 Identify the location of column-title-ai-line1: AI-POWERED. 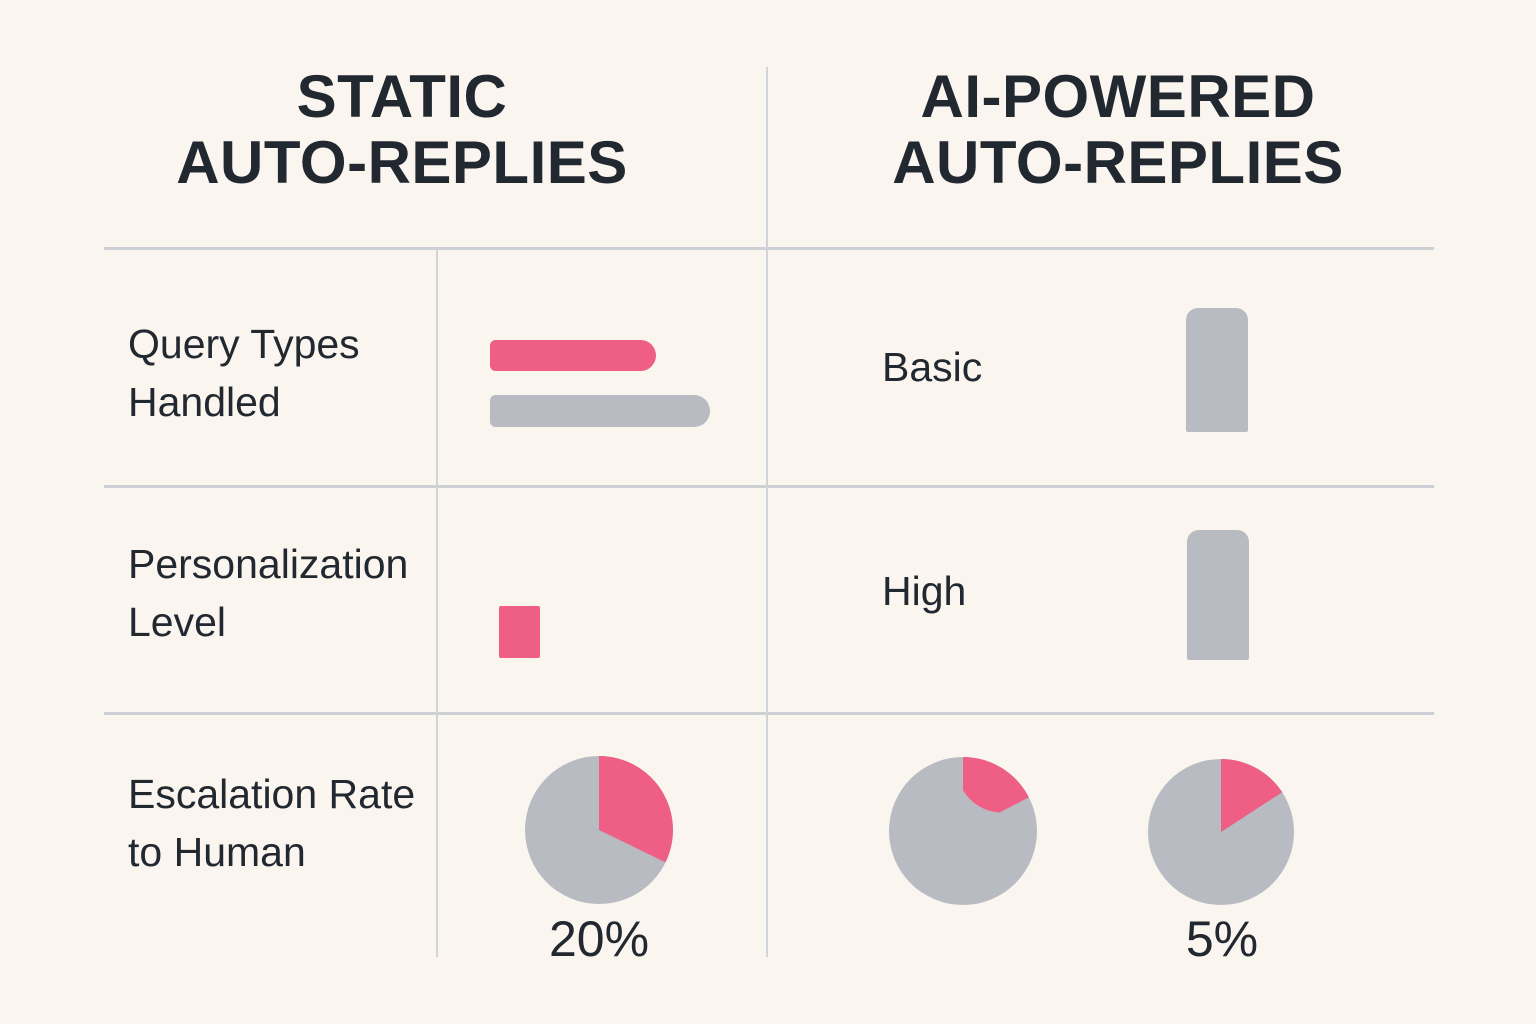
(1118, 96).